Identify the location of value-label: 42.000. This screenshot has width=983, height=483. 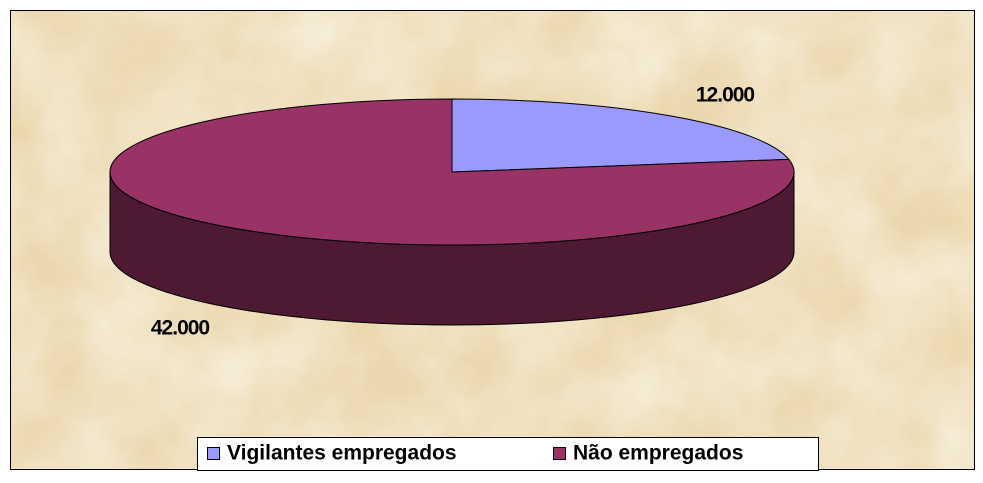
(180, 328).